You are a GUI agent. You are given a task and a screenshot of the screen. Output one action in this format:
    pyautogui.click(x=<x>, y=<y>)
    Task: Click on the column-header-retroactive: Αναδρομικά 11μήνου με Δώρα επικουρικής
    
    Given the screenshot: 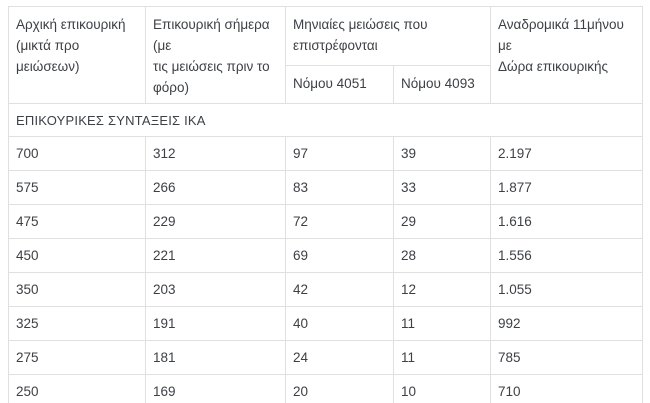 What is the action you would take?
    pyautogui.click(x=567, y=55)
    